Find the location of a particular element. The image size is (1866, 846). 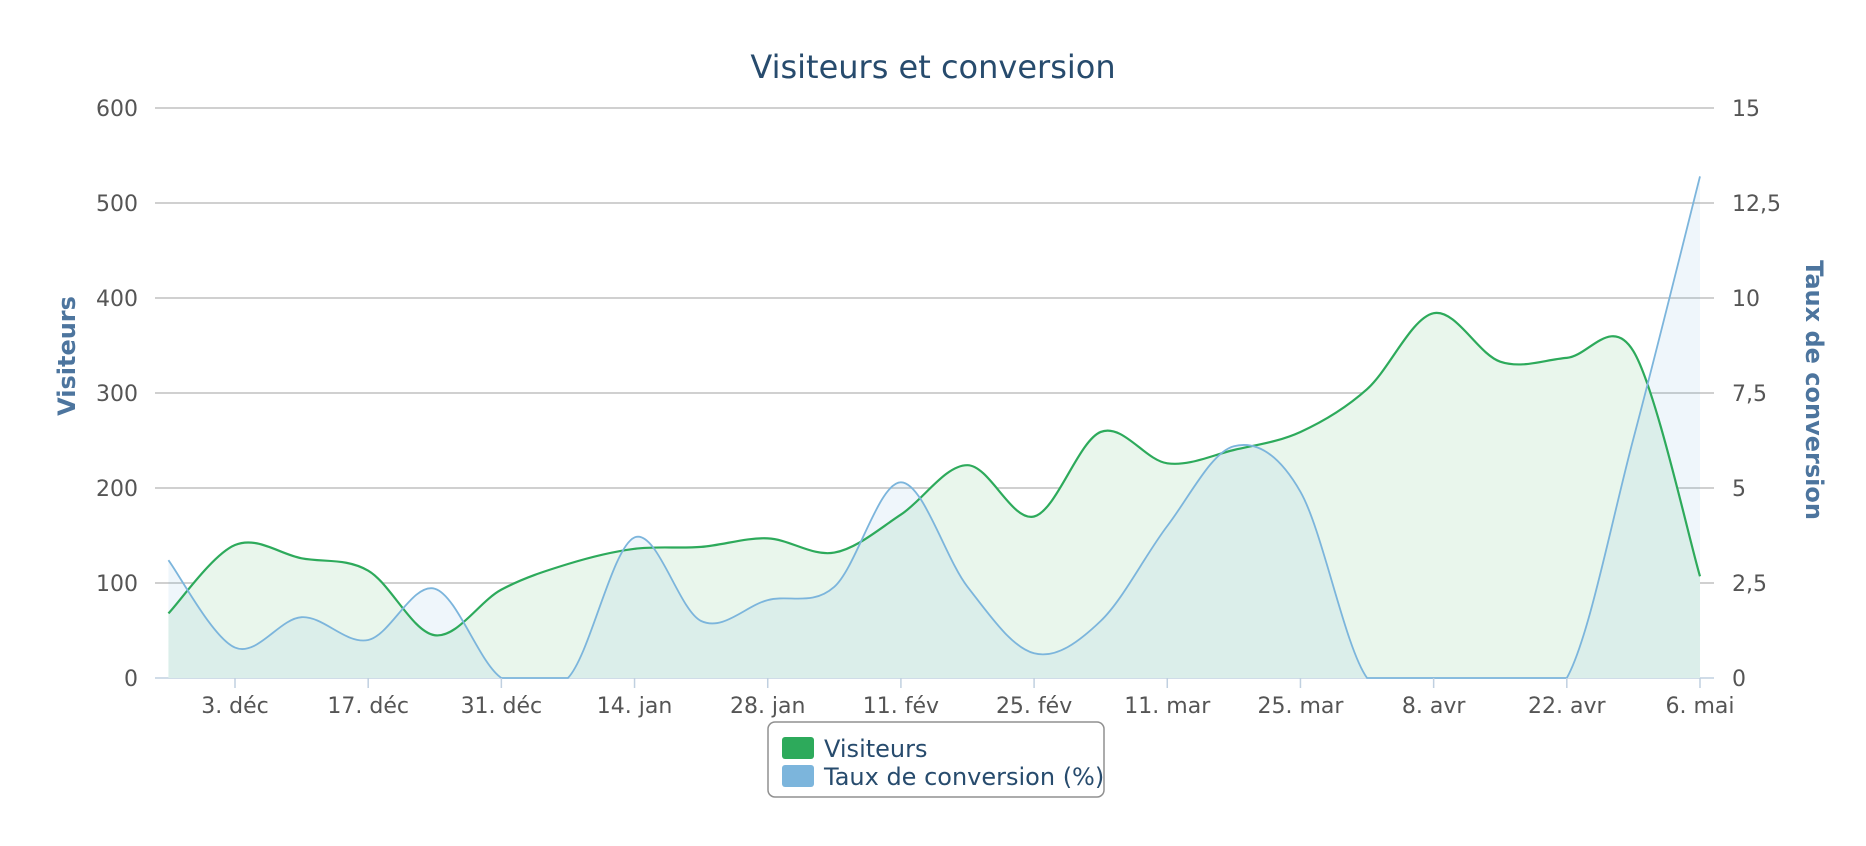

x-tick-label: 22. avr is located at coordinates (1567, 706).